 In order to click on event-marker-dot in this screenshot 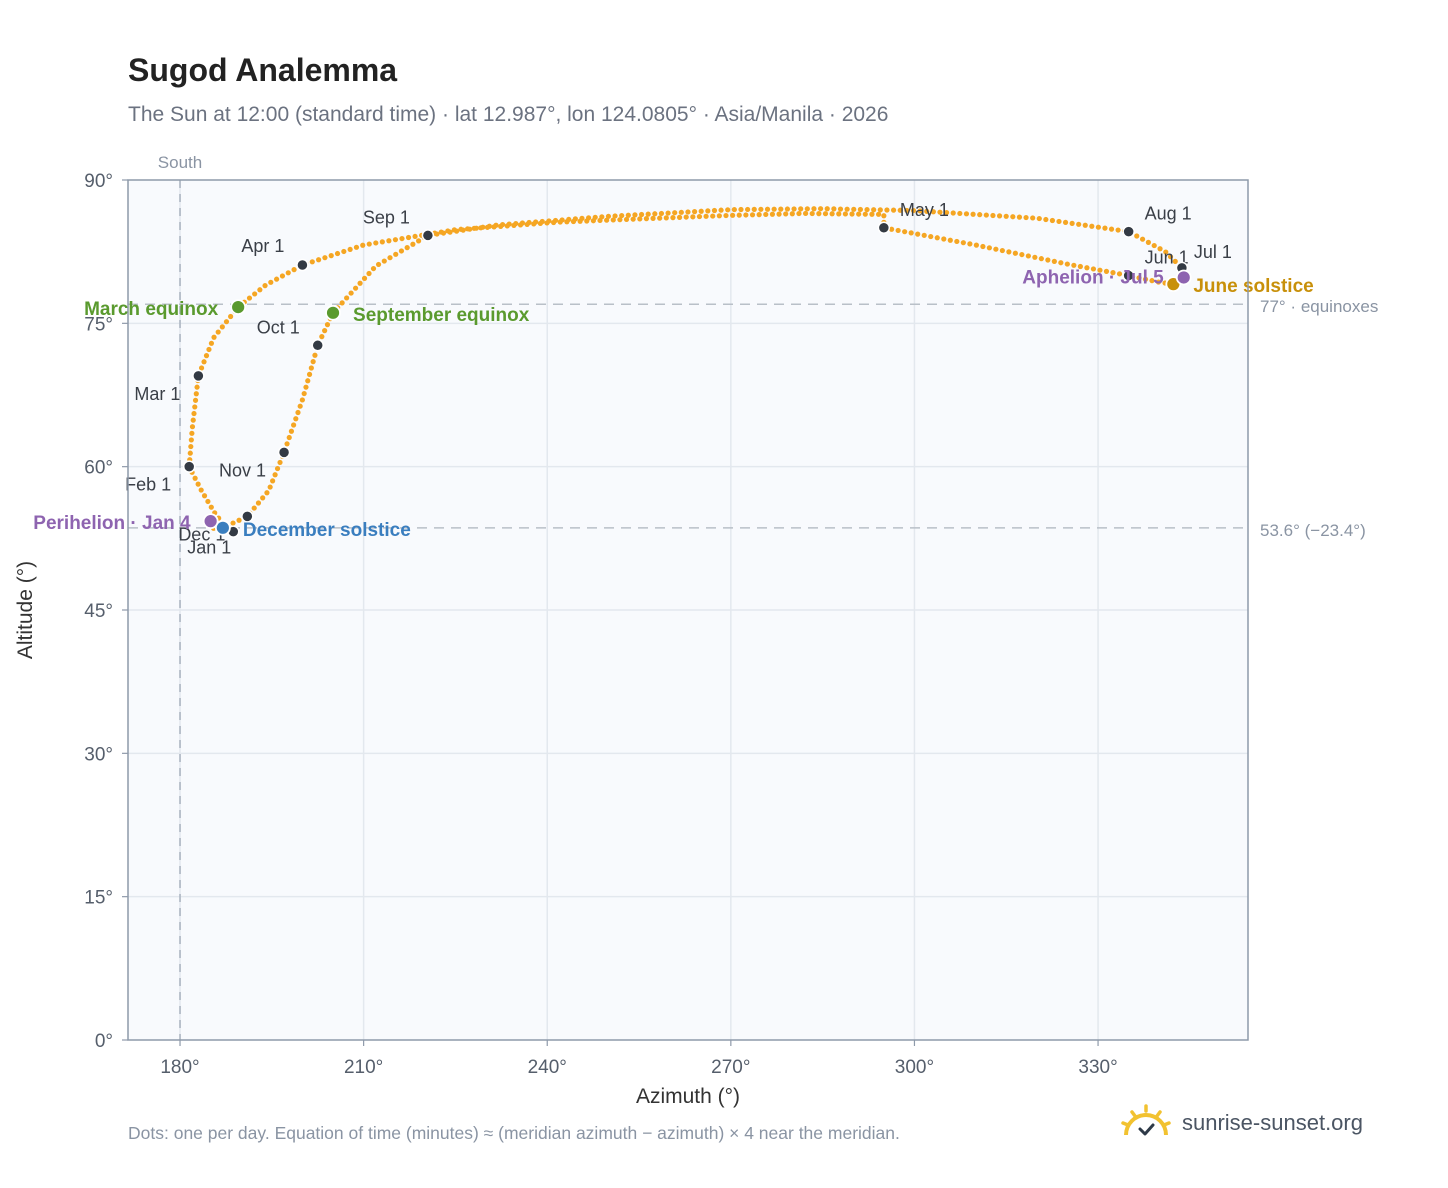, I will do `click(333, 312)`.